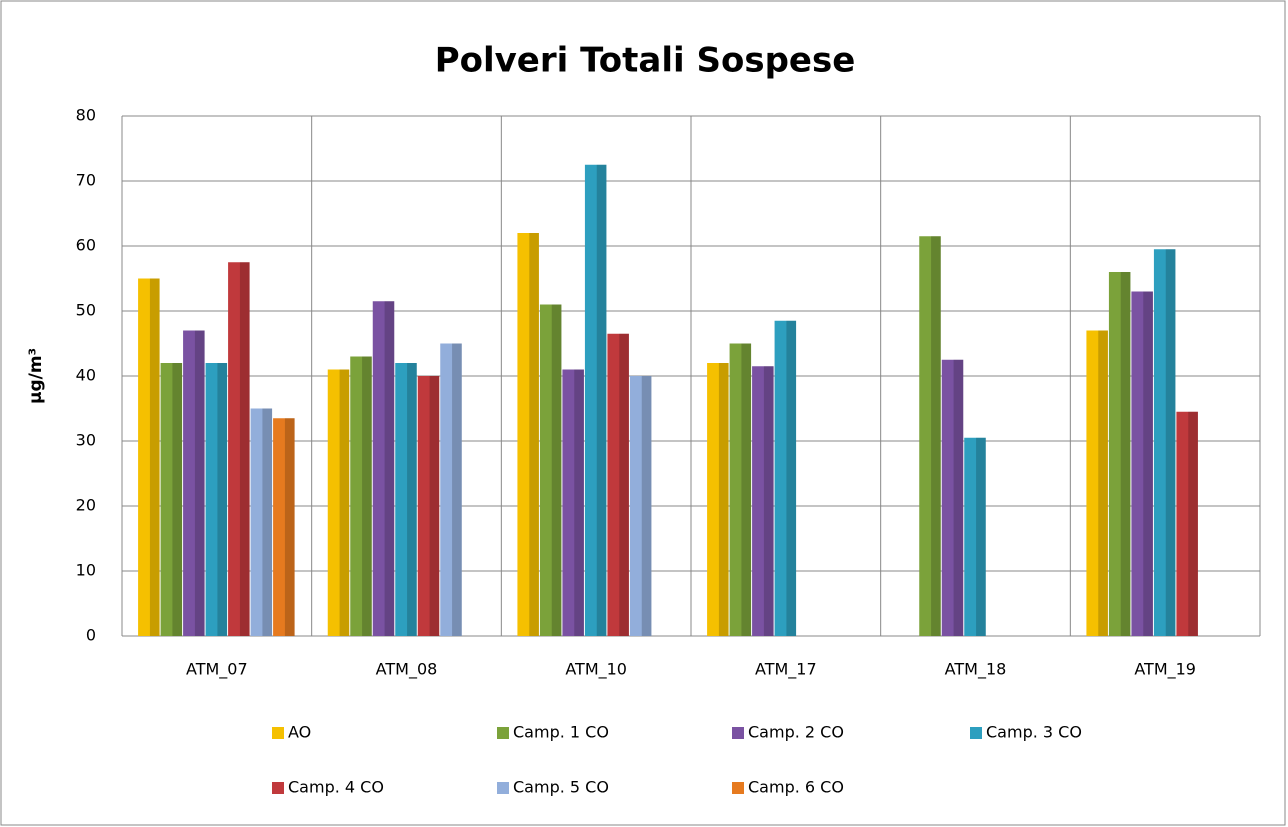 This screenshot has height=827, width=1288. I want to click on y-tick-label: 50, so click(86, 310).